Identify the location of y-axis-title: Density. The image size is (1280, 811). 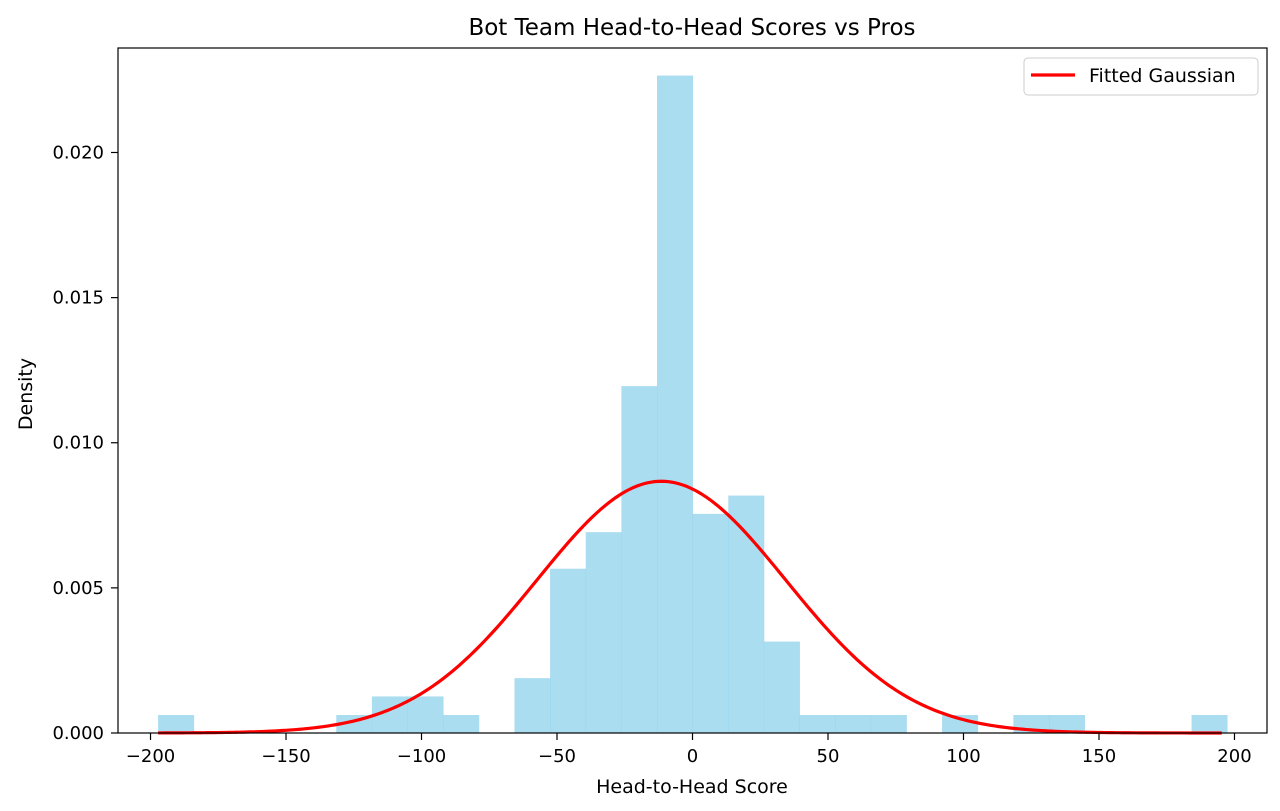
(26, 394).